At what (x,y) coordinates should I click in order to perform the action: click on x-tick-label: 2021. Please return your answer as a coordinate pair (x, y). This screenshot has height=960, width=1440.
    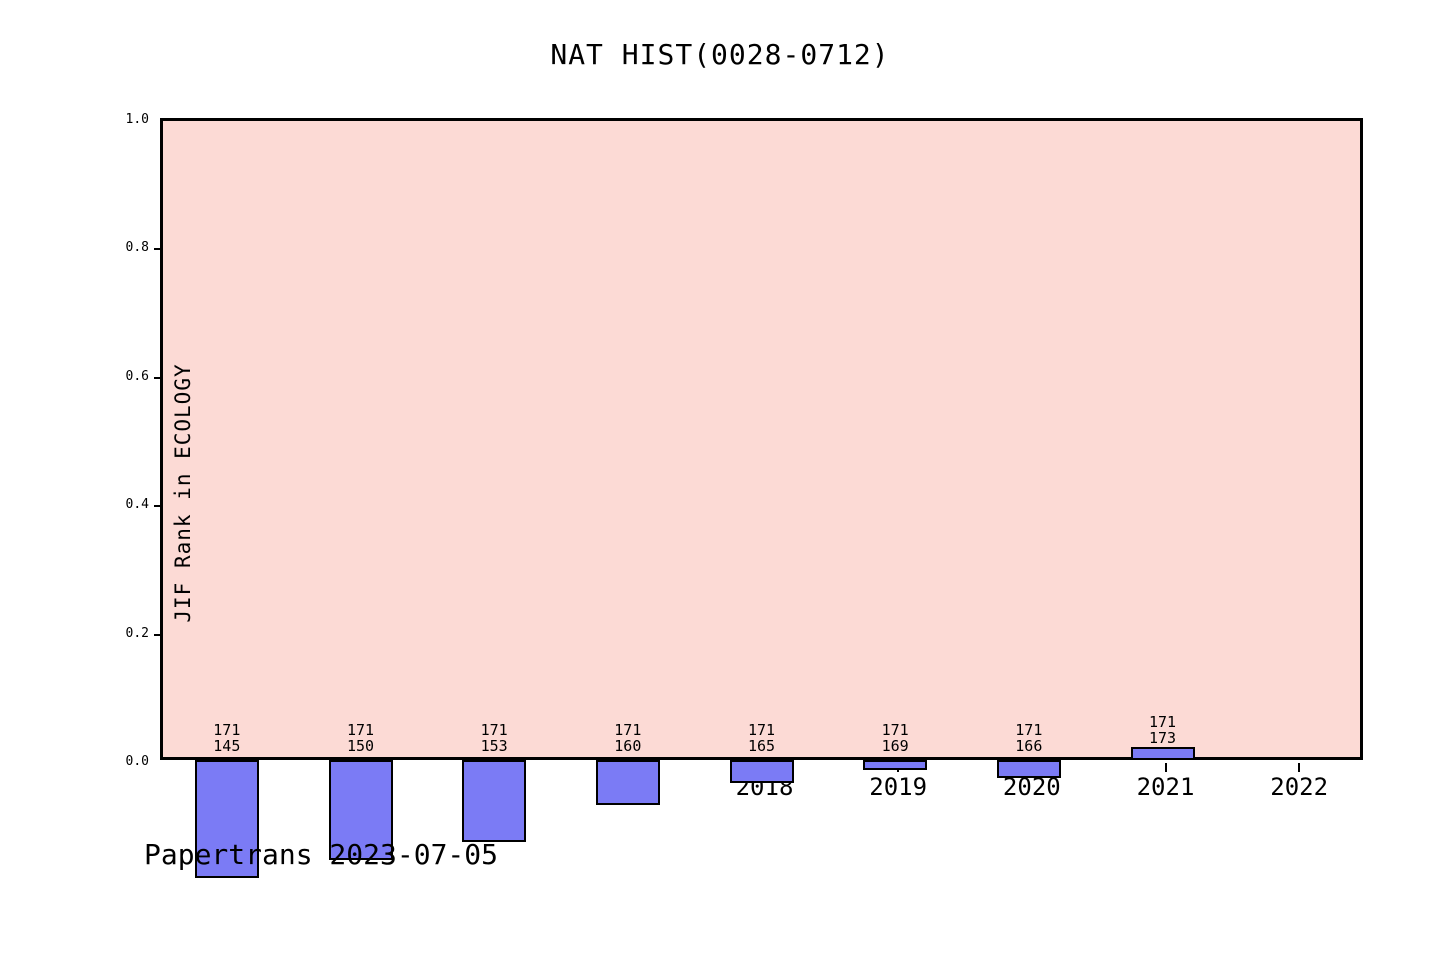
    Looking at the image, I should click on (1165, 787).